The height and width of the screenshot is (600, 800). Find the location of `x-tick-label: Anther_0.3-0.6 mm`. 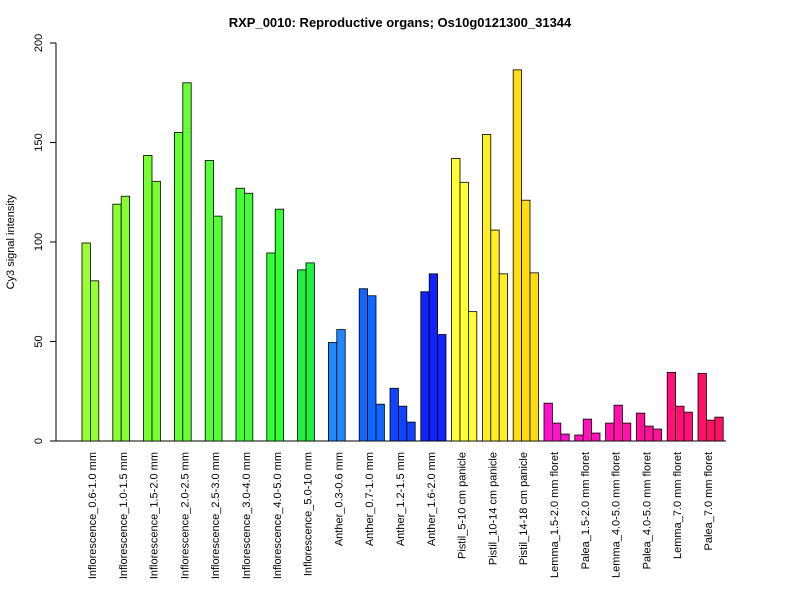

x-tick-label: Anther_0.3-0.6 mm is located at coordinates (339, 499).